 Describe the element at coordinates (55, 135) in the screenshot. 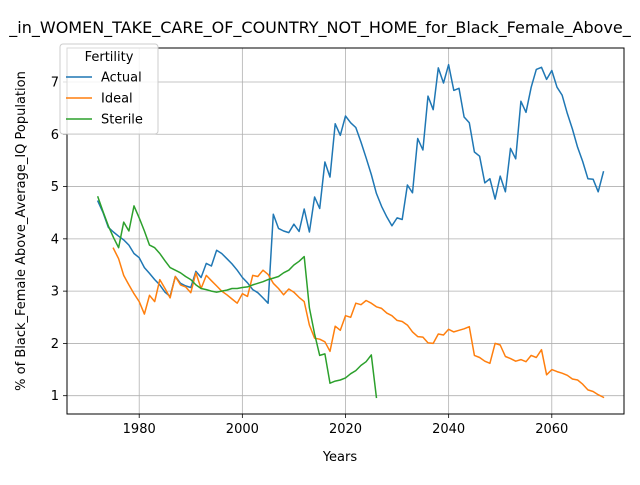

I see `y-tick-label: 6` at that location.